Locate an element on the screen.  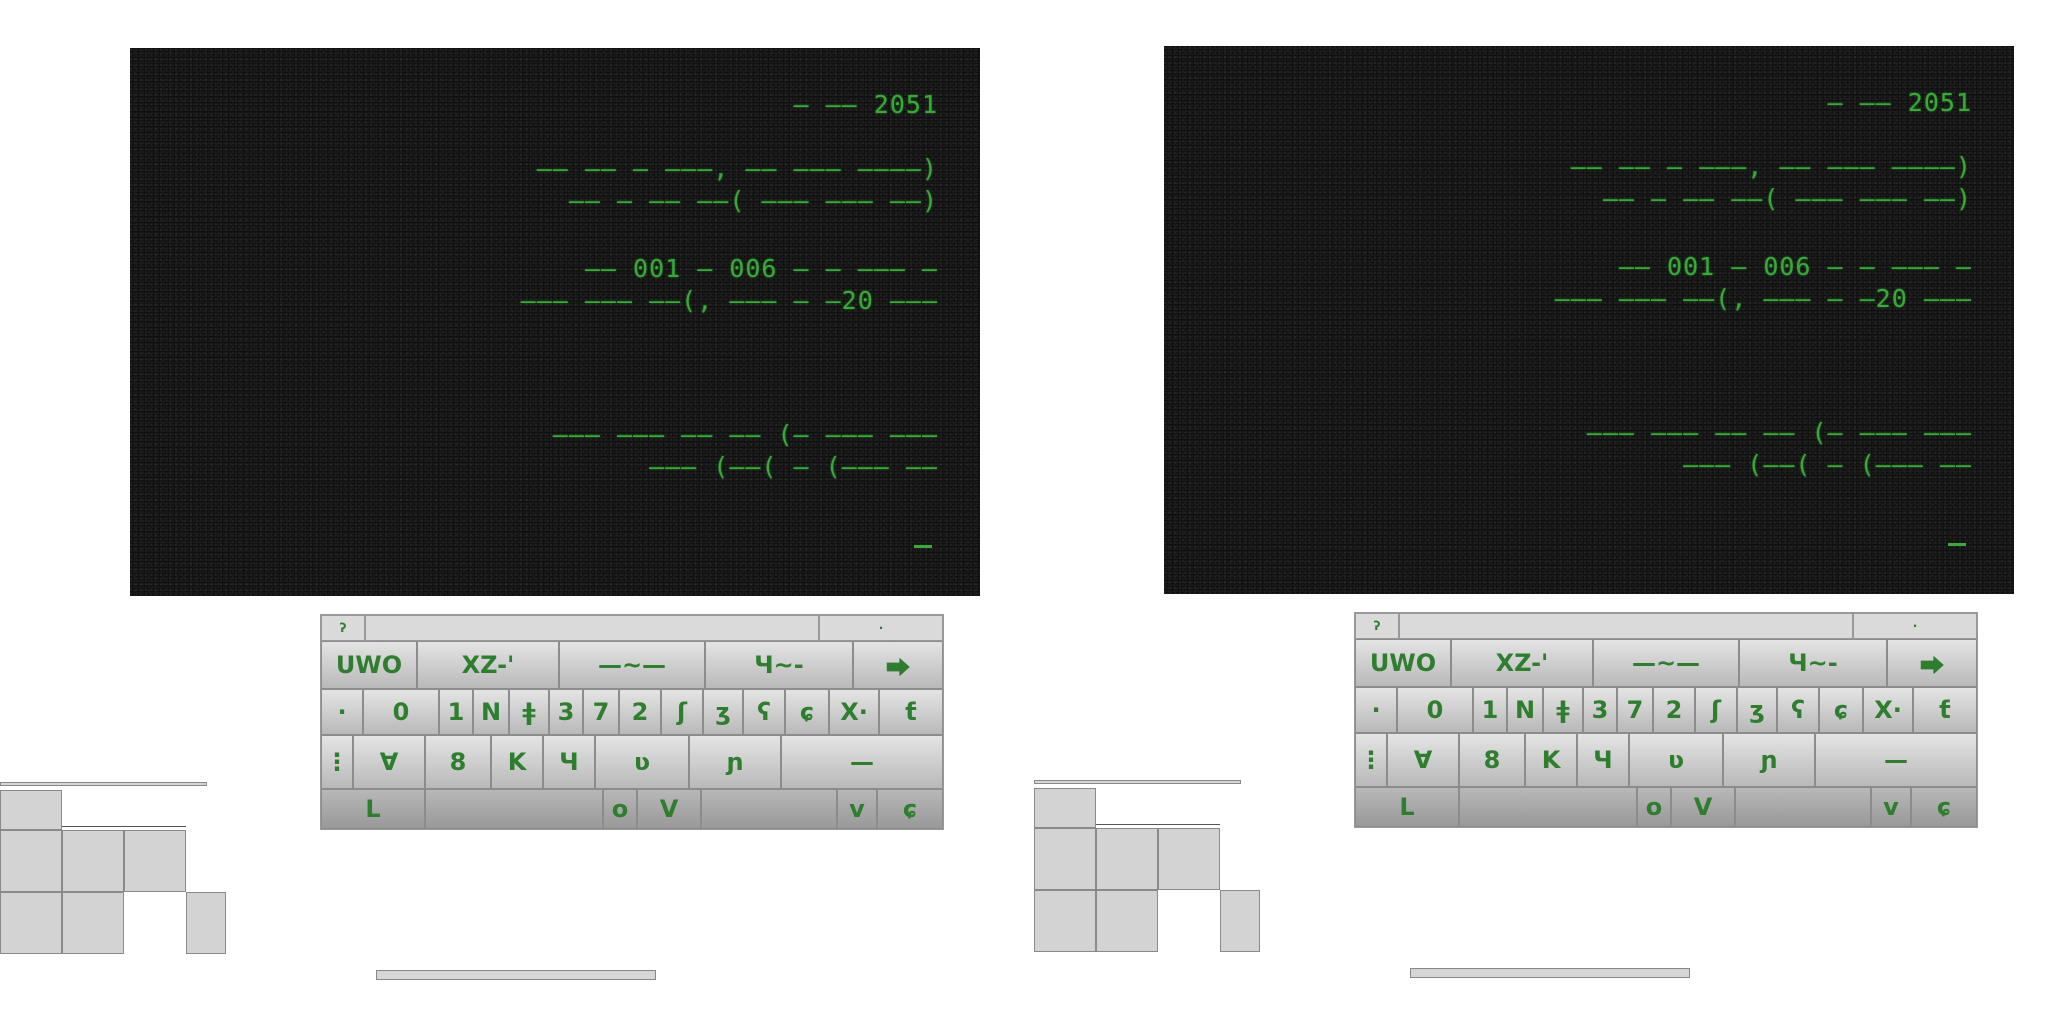
keyboard-row-1: UWO XZ-' —~— Ч~- ⮕ is located at coordinates (1666, 663).